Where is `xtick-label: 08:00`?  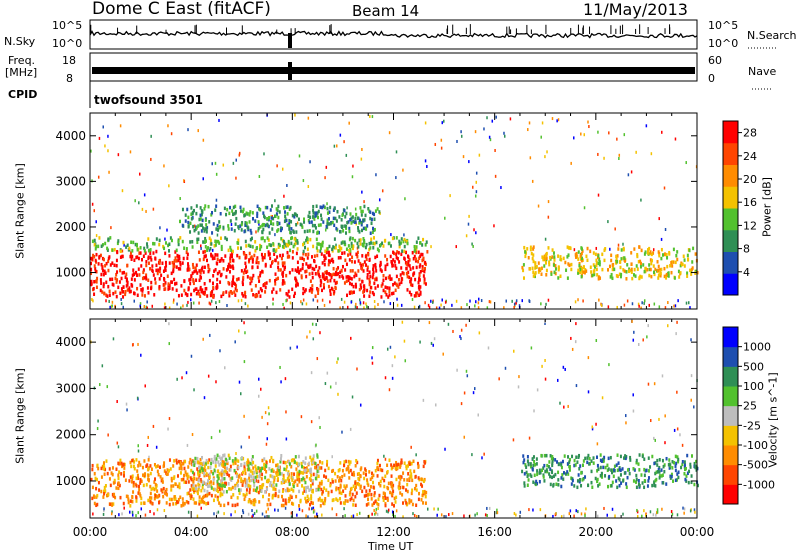 xtick-label: 08:00 is located at coordinates (292, 532).